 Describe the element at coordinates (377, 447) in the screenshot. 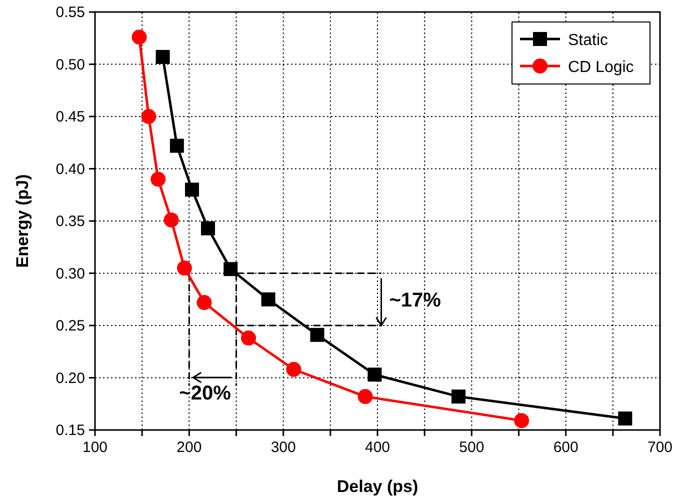

I see `x-tick-label: 400` at that location.